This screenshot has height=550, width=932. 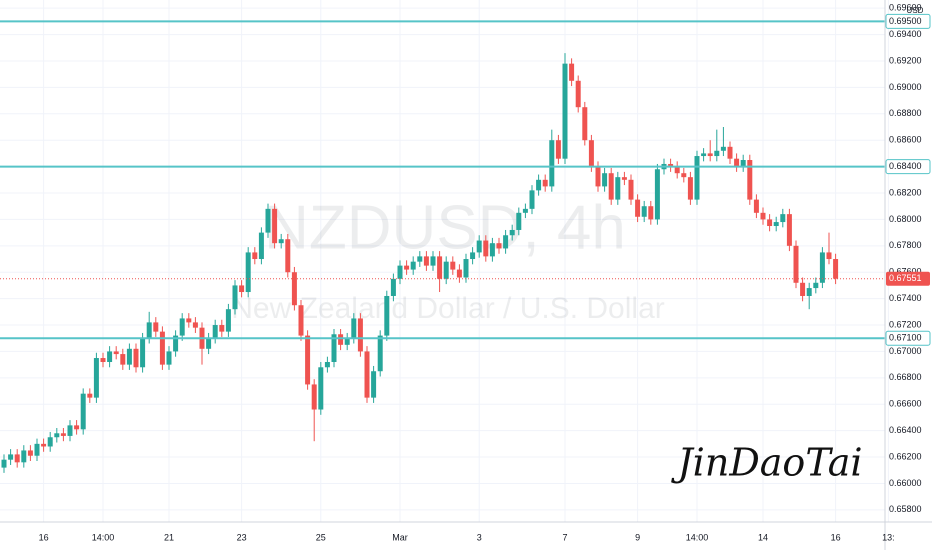 I want to click on y-tick-label: 0.66800, so click(x=905, y=377).